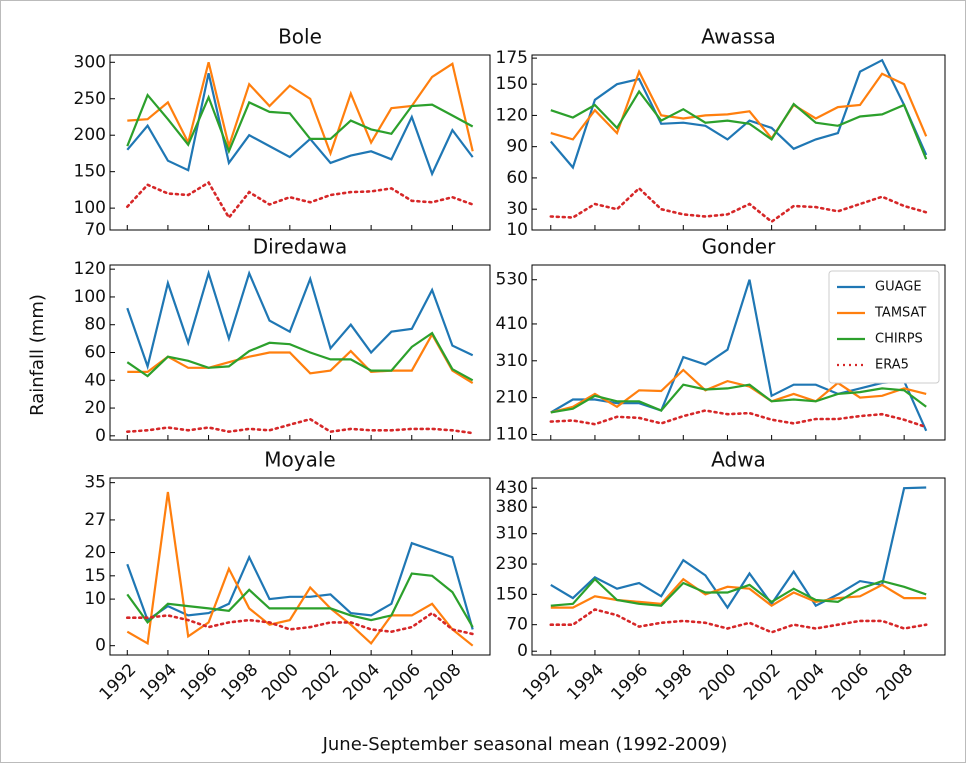  What do you see at coordinates (90, 62) in the screenshot?
I see `y-tick-label: 300` at bounding box center [90, 62].